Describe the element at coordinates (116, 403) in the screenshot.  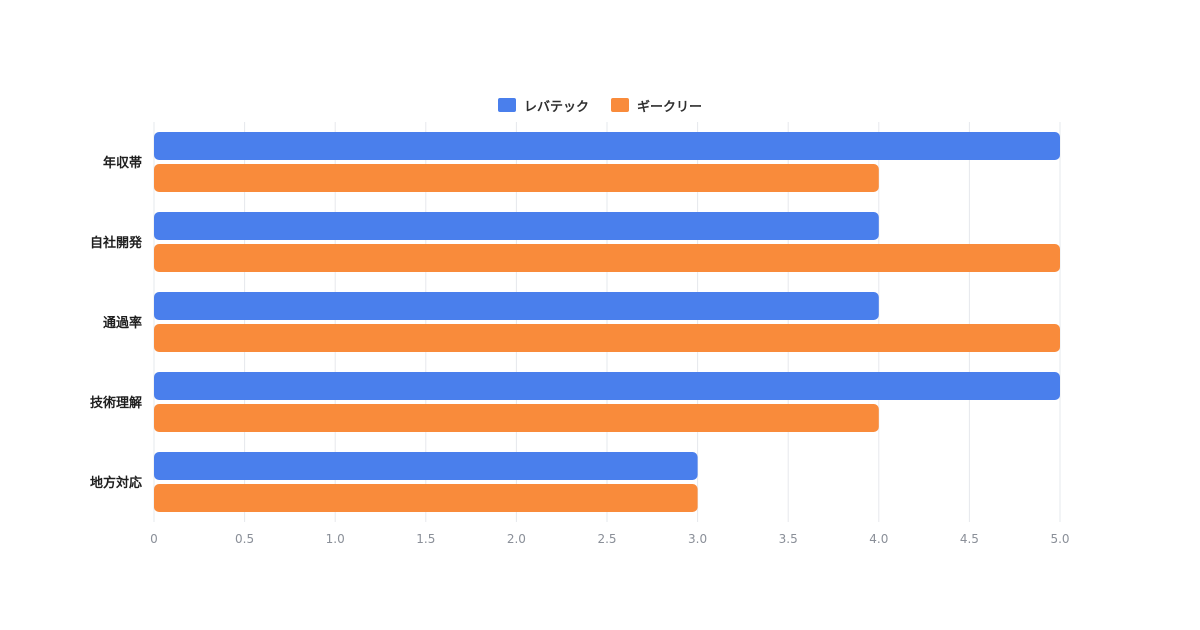
I see `category-label: 技術理解` at that location.